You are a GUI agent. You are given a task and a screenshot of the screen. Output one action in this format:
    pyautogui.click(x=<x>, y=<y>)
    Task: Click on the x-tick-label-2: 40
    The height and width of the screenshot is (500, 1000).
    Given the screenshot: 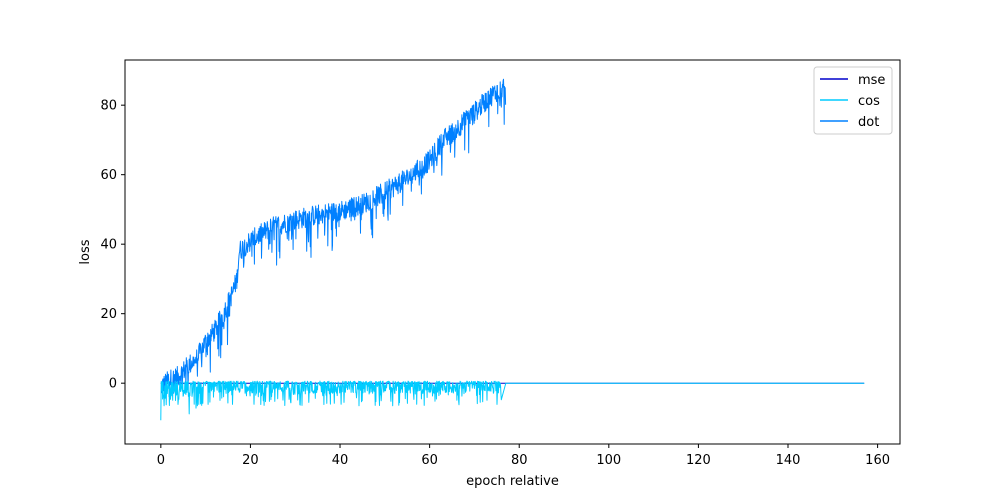 What is the action you would take?
    pyautogui.click(x=340, y=460)
    